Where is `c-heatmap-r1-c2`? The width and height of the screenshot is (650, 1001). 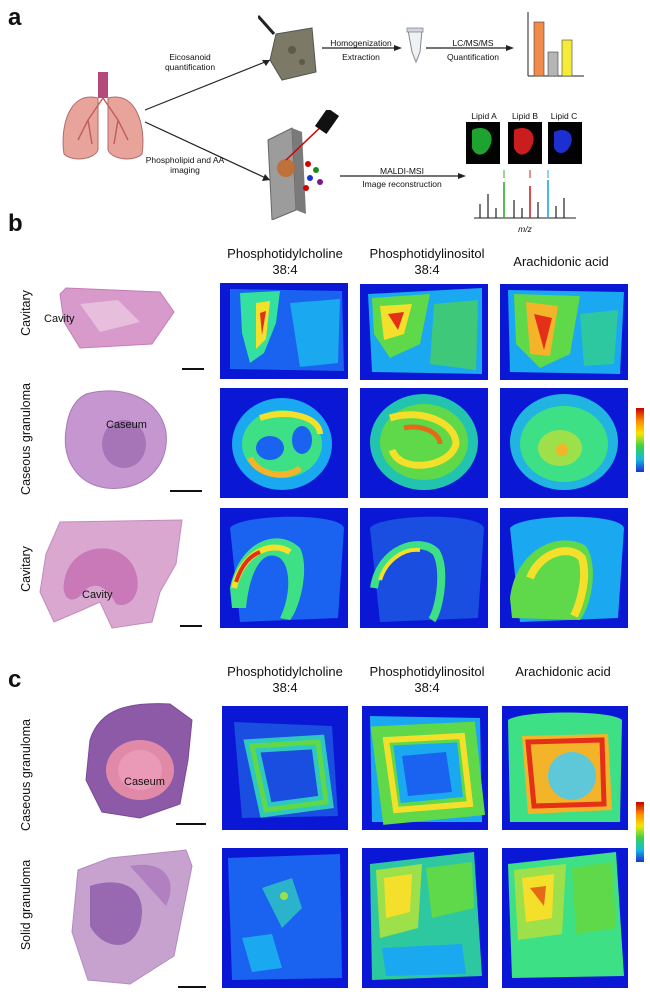 c-heatmap-r1-c2 is located at coordinates (425, 768).